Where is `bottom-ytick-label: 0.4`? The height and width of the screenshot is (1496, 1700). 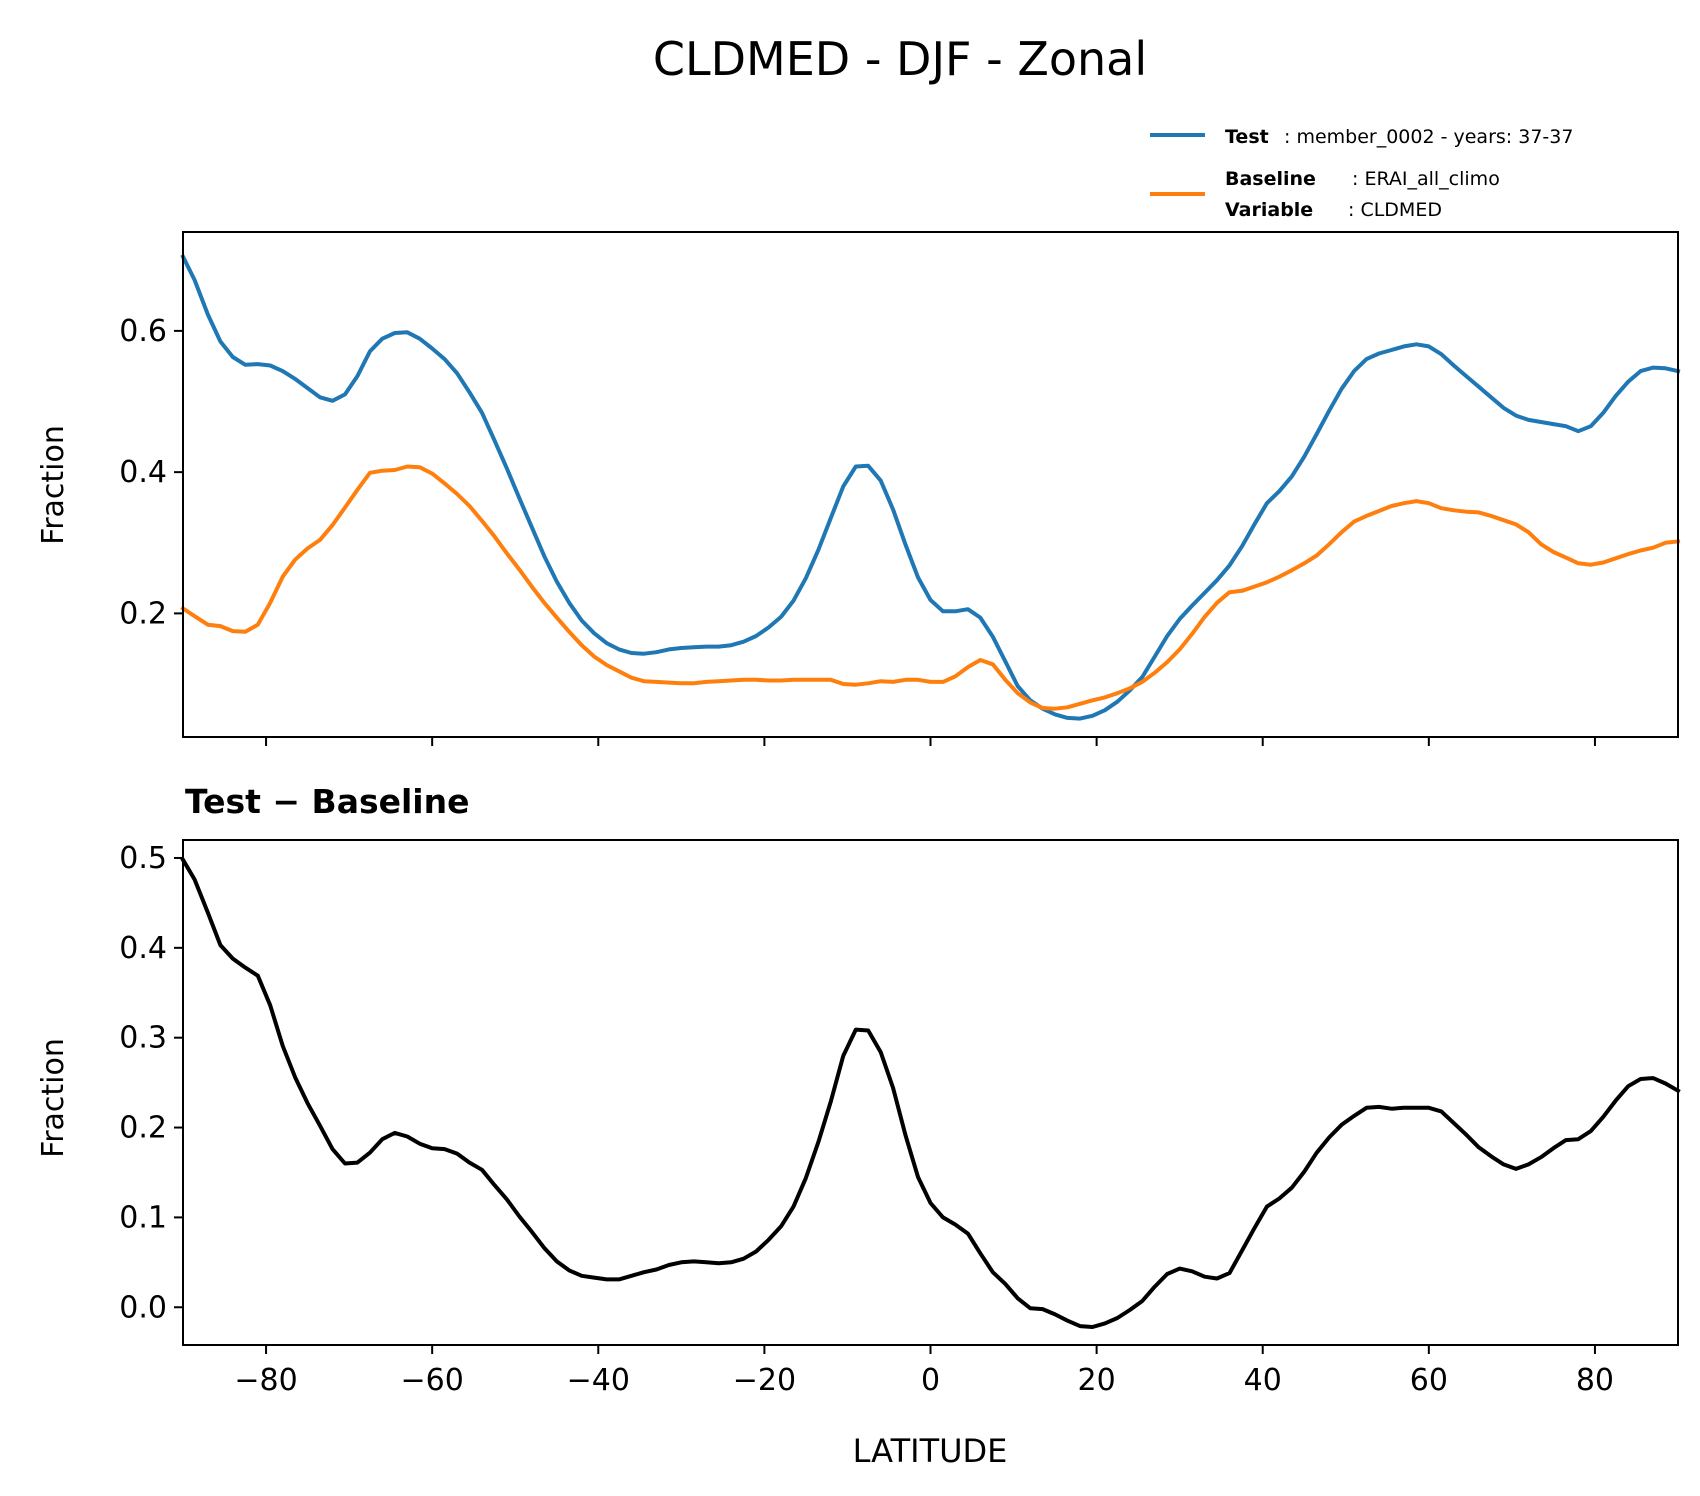
bottom-ytick-label: 0.4 is located at coordinates (143, 948).